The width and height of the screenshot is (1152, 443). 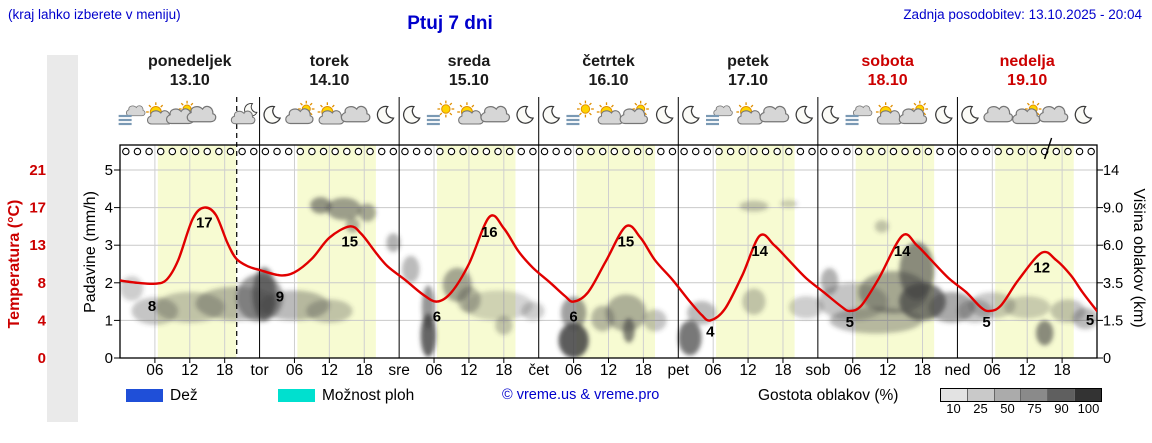 What do you see at coordinates (109, 283) in the screenshot?
I see `tick-precip: 2` at bounding box center [109, 283].